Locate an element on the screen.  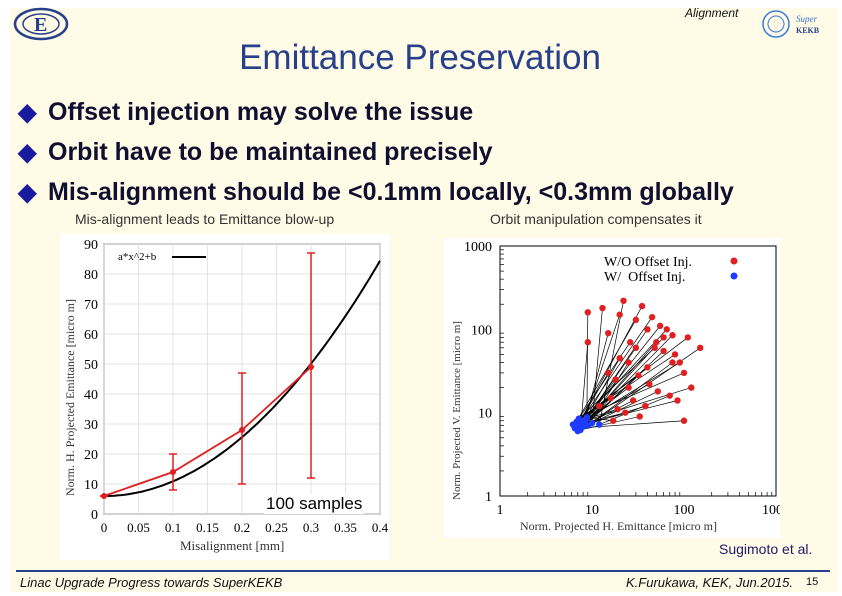
x-tick-label: 0.05 is located at coordinates (138, 527).